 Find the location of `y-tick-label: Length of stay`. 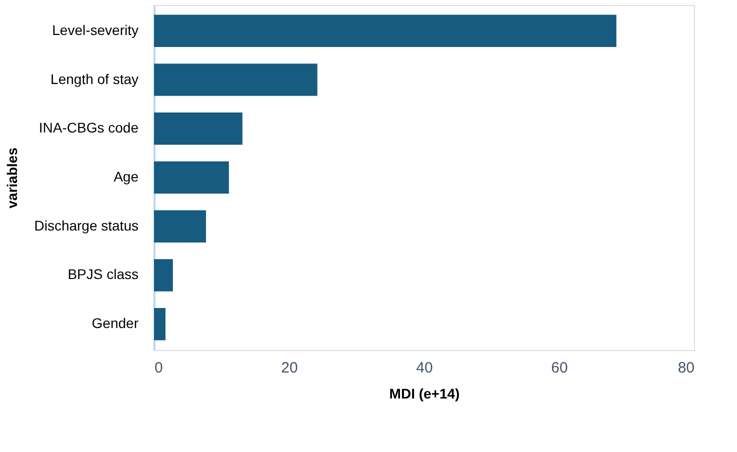

y-tick-label: Length of stay is located at coordinates (94, 78).